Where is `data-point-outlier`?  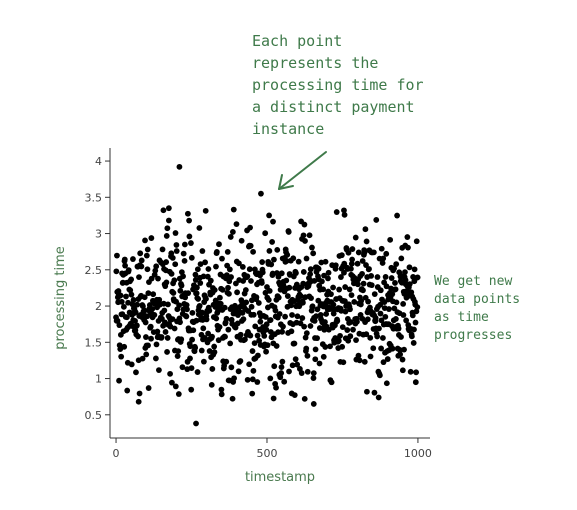 data-point-outlier is located at coordinates (261, 193).